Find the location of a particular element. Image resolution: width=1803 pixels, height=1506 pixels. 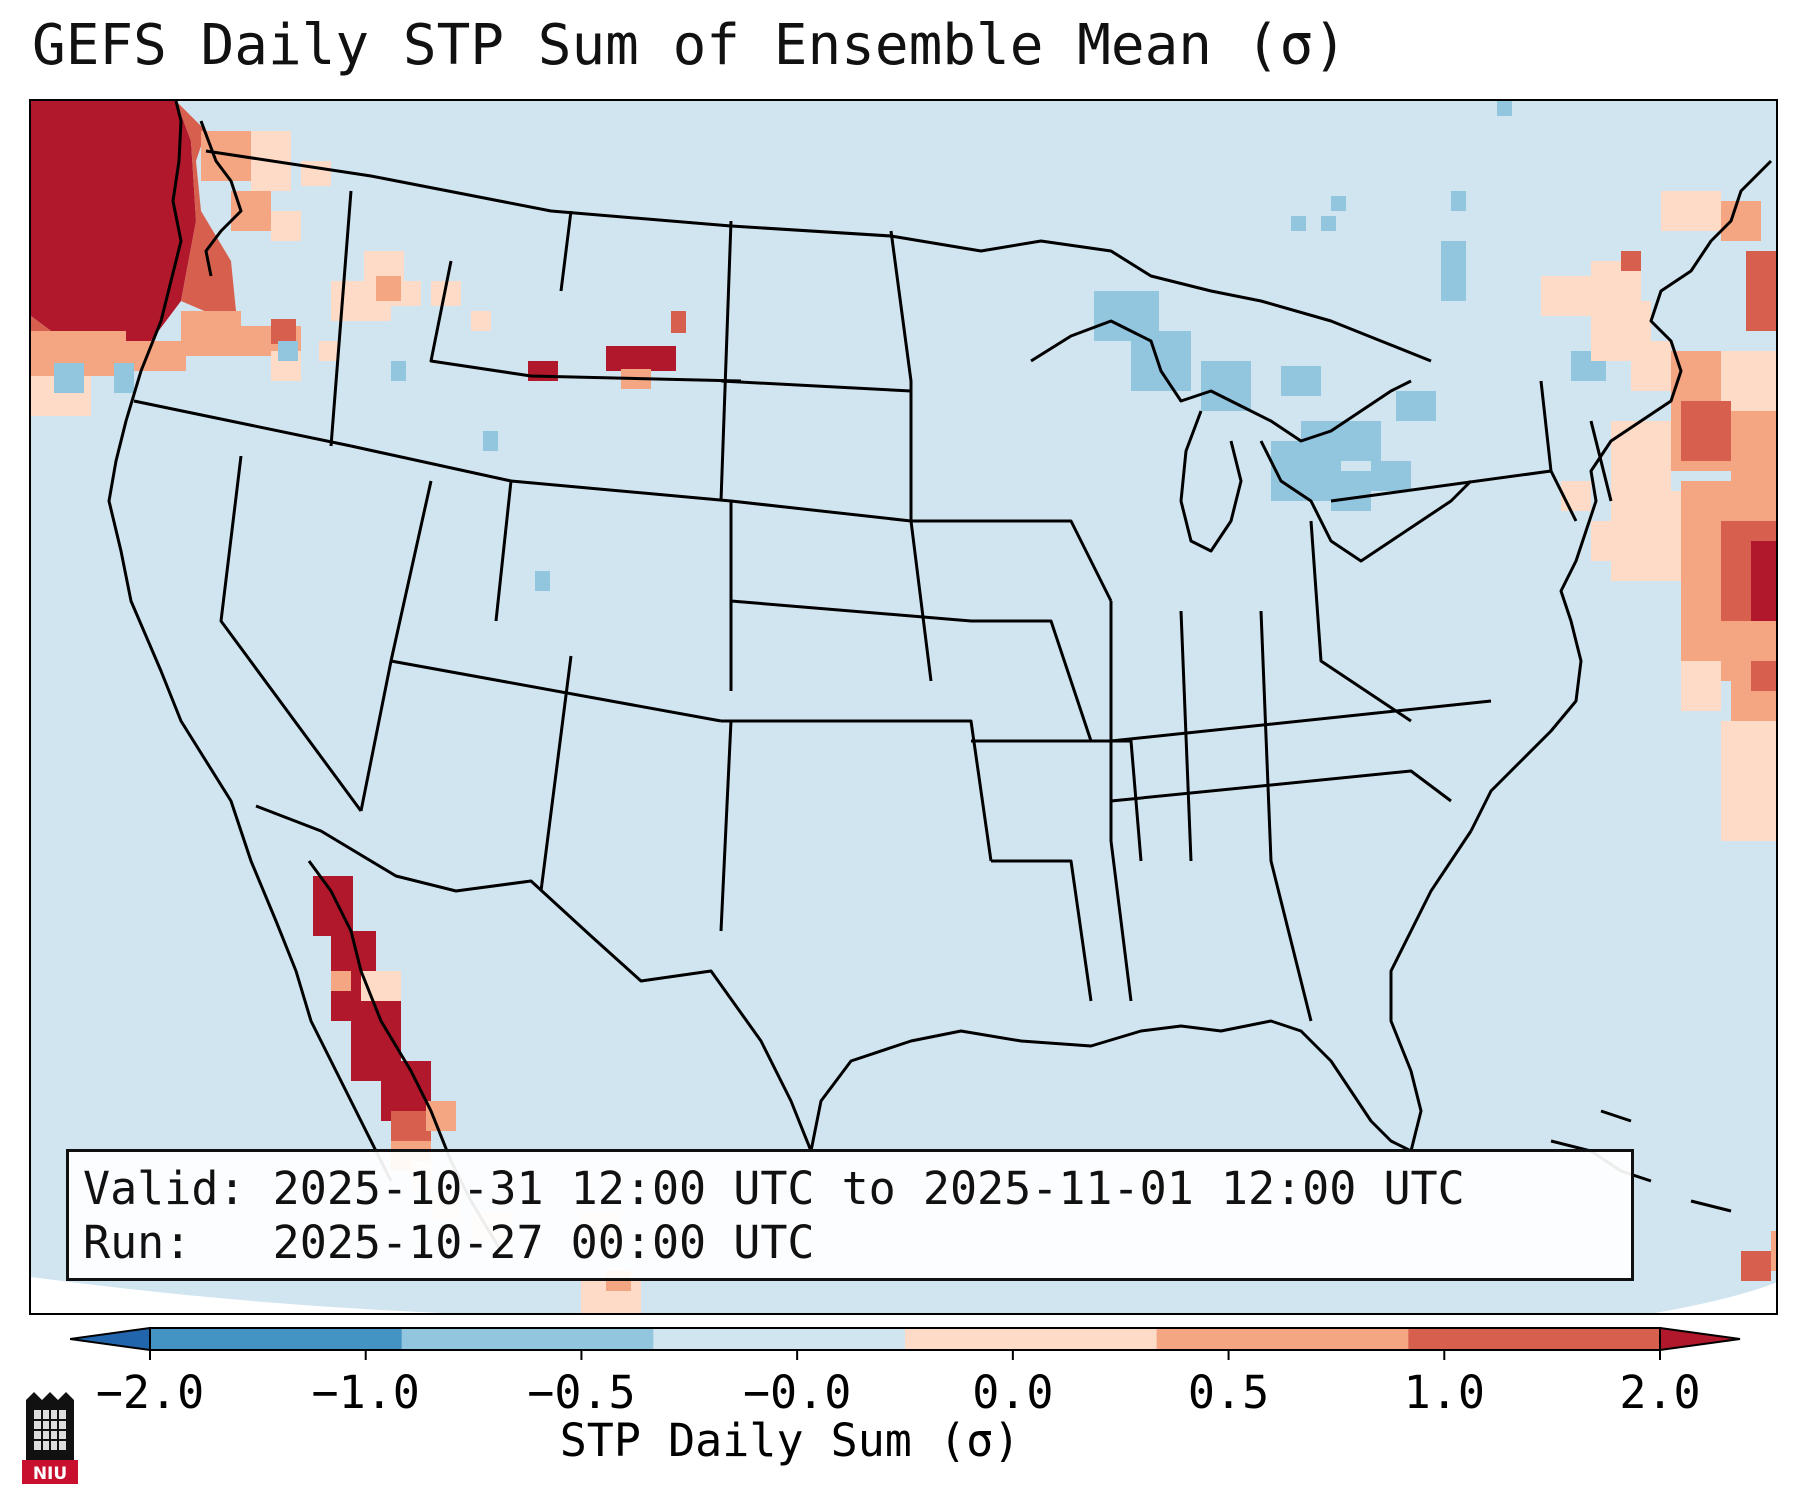

lake-michigan is located at coordinates (1211, 481).